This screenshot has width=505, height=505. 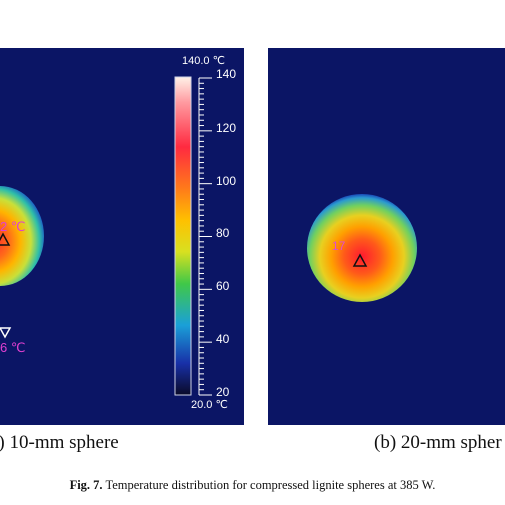 What do you see at coordinates (360, 260) in the screenshot?
I see `max-marker-b-icon` at bounding box center [360, 260].